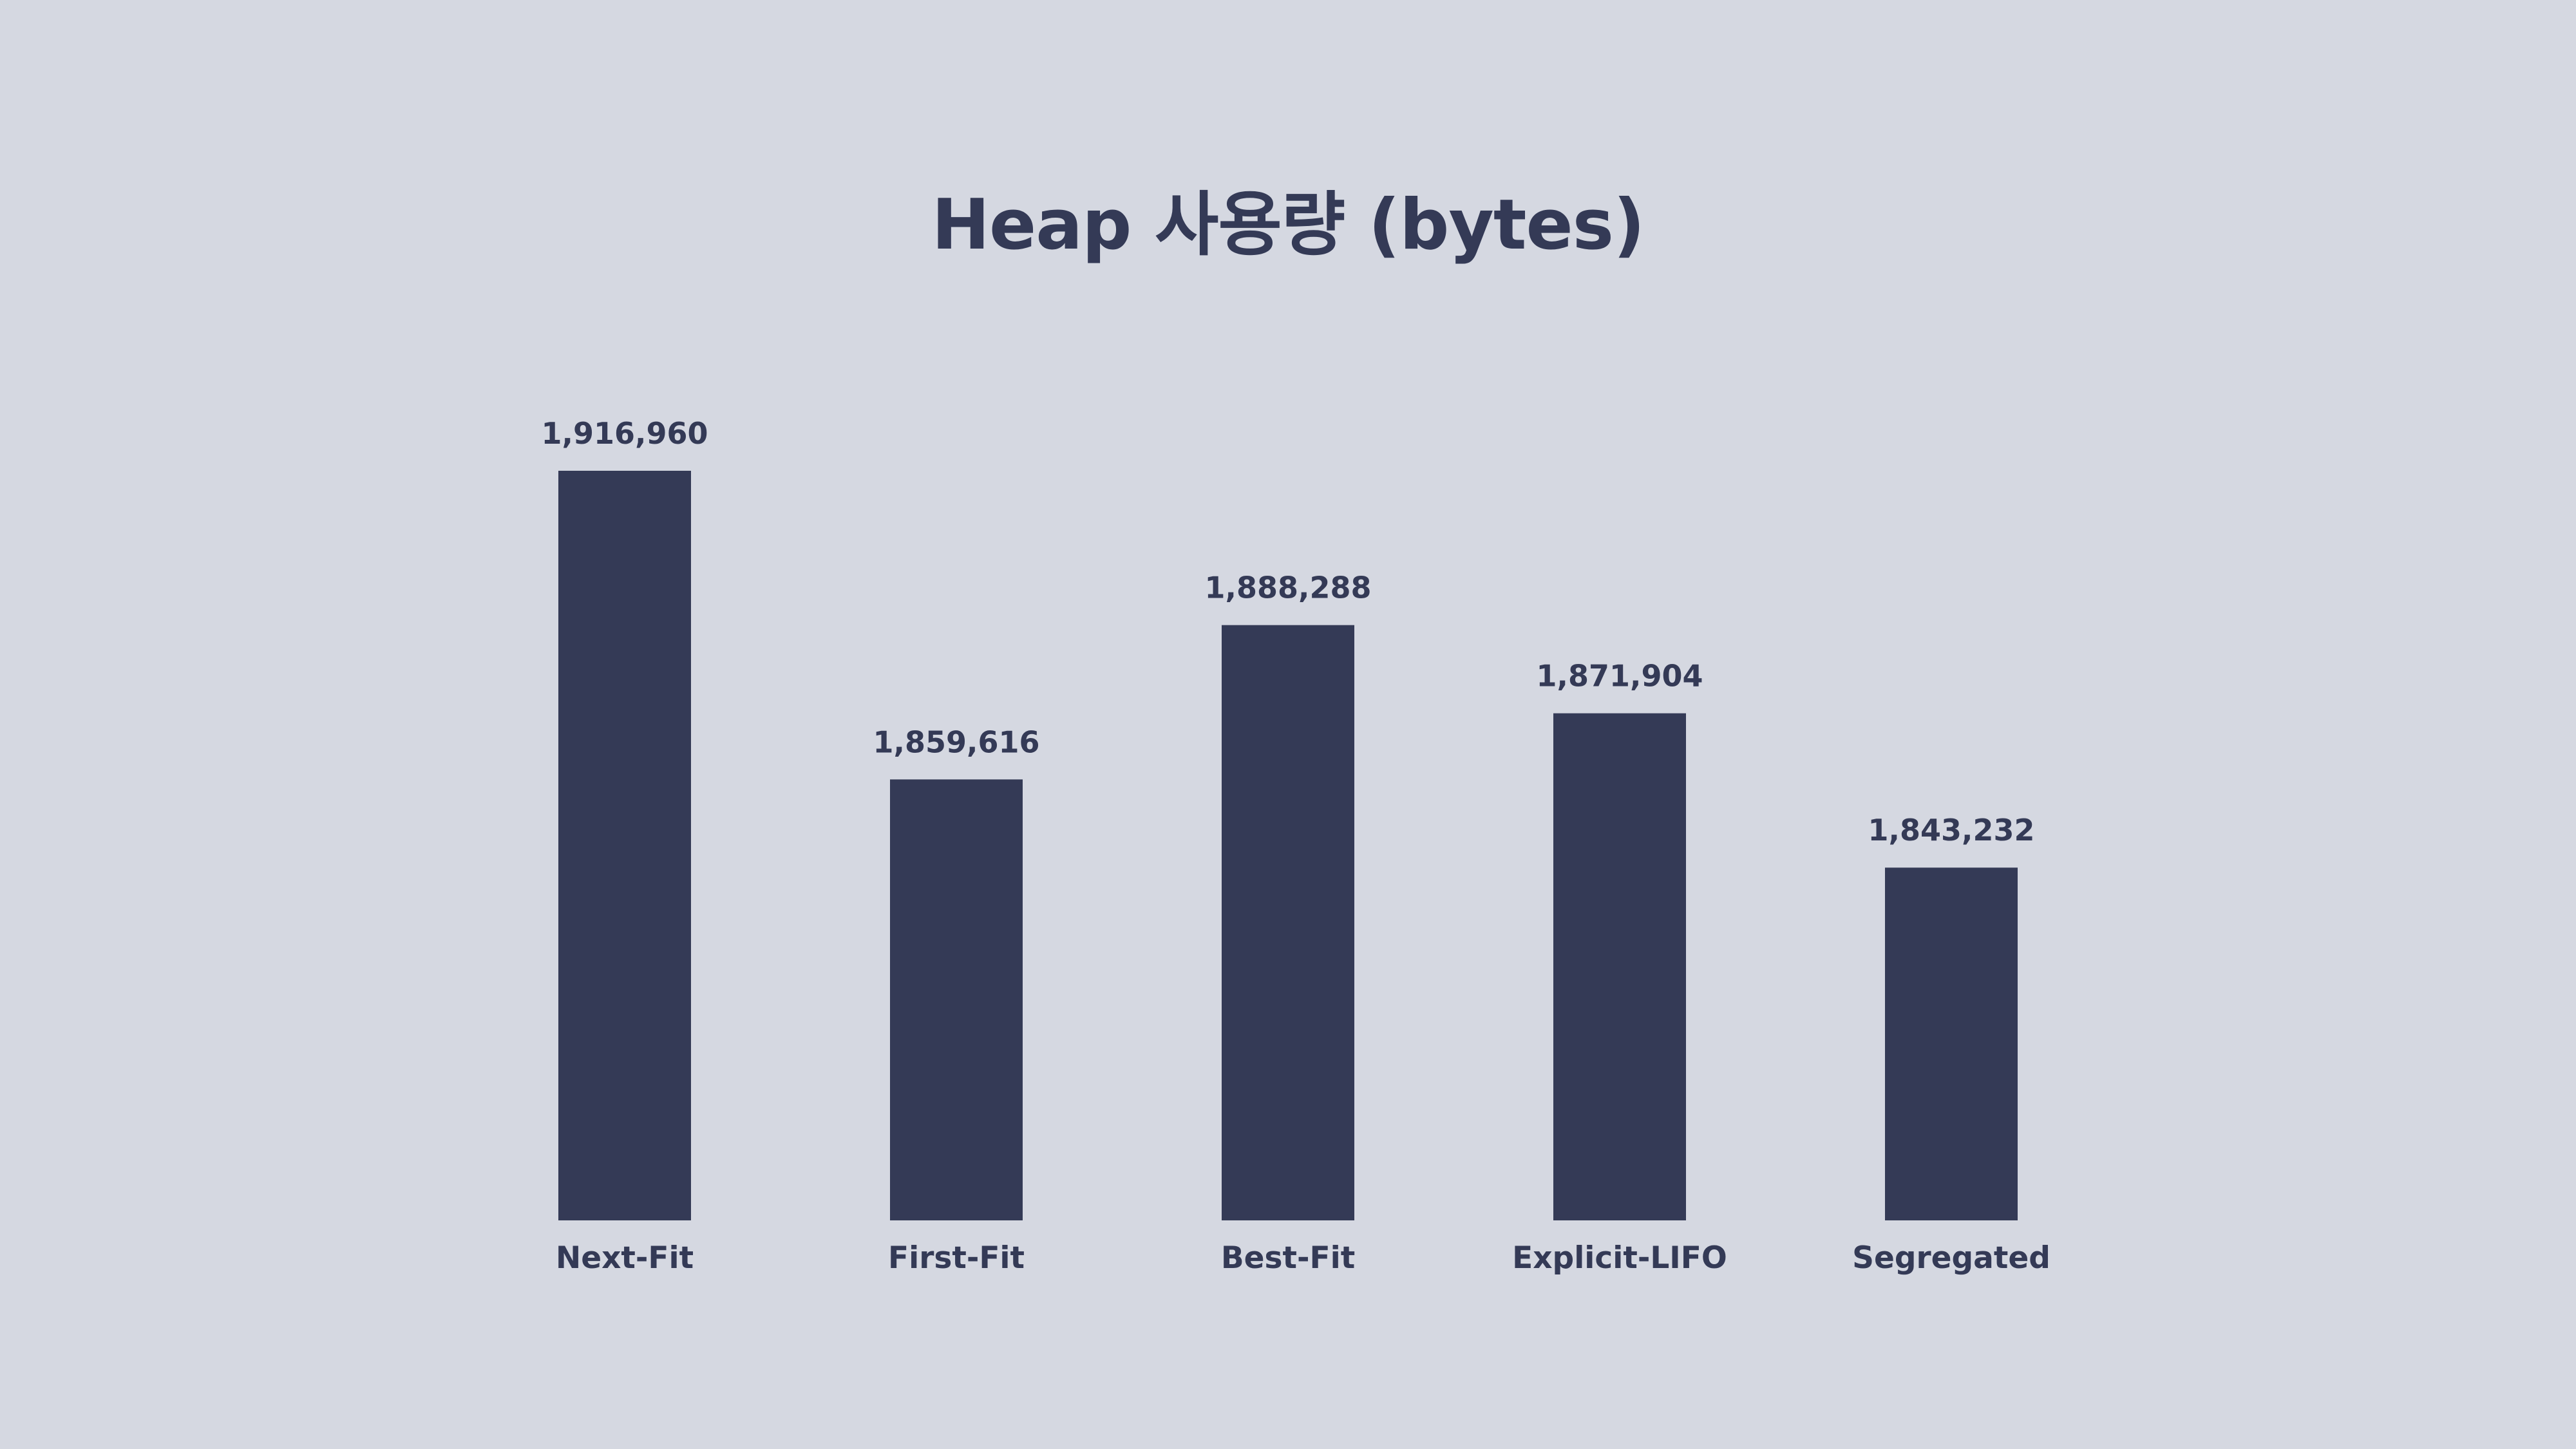 This screenshot has height=1449, width=2576. I want to click on category-label: Next-Fit, so click(625, 1258).